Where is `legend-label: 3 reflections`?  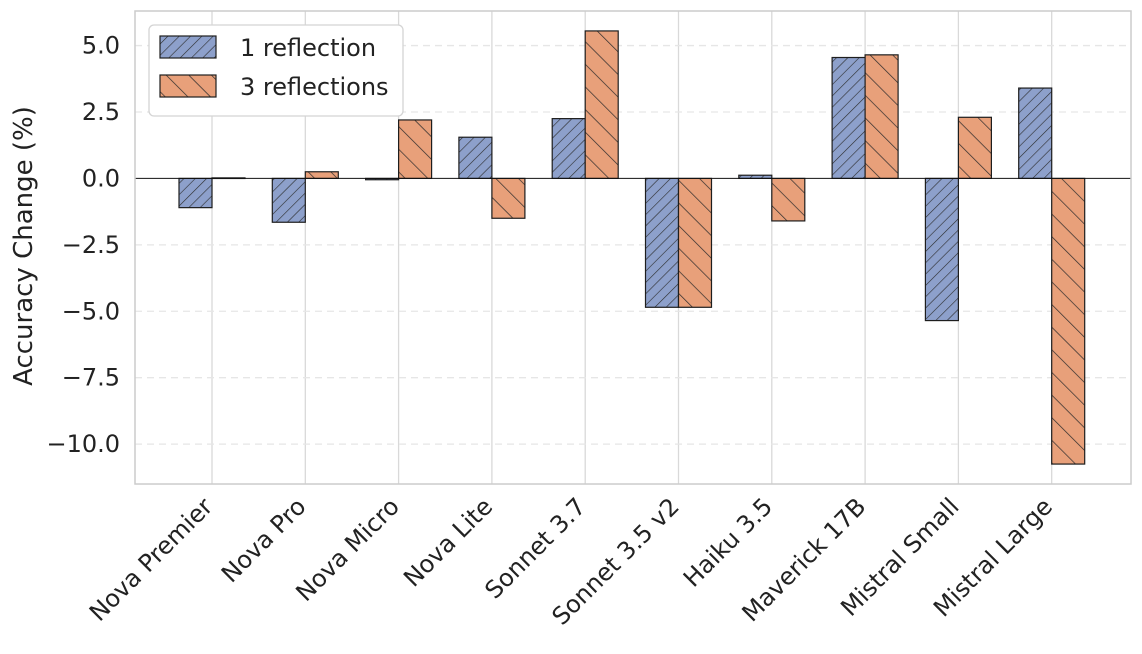 legend-label: 3 reflections is located at coordinates (314, 87).